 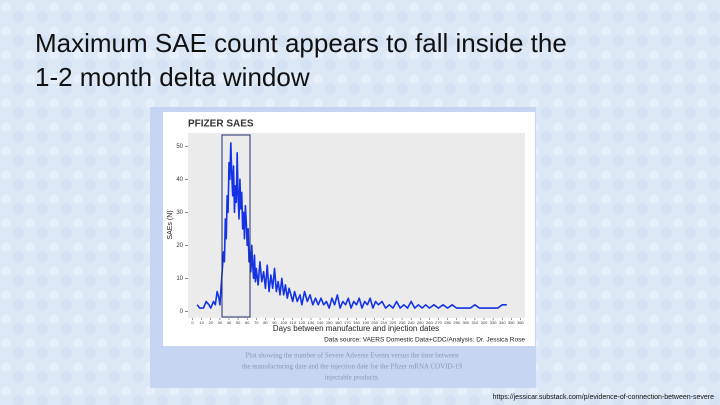 What do you see at coordinates (172, 77) in the screenshot?
I see `slide-title: 1-2 month delta window` at bounding box center [172, 77].